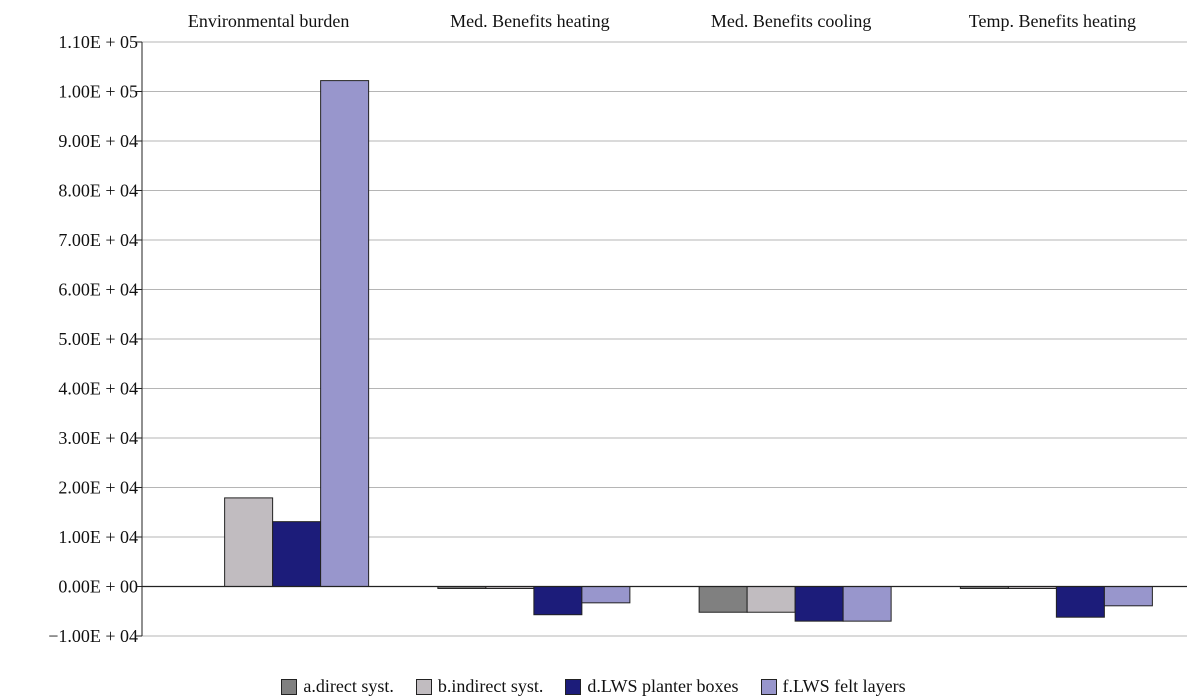  Describe the element at coordinates (791, 21) in the screenshot. I see `category-label: Med. Benefits cooling` at that location.